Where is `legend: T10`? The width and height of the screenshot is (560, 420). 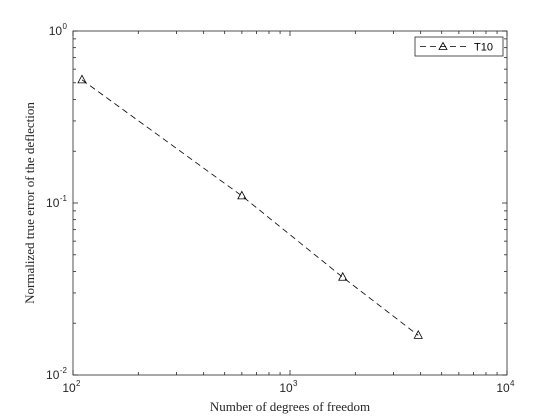 legend: T10 is located at coordinates (459, 46).